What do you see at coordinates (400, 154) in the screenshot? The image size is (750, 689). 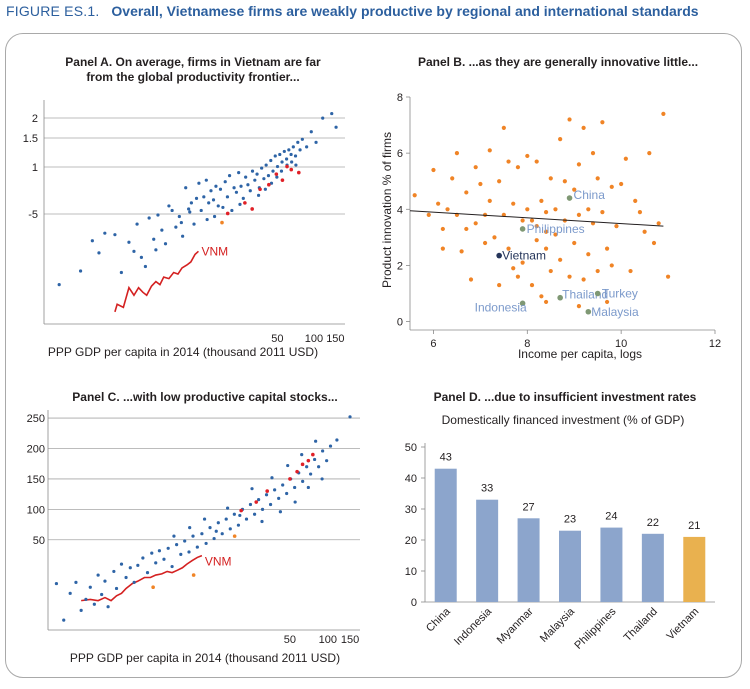 I see `panel-b-y-tick-label: 6` at bounding box center [400, 154].